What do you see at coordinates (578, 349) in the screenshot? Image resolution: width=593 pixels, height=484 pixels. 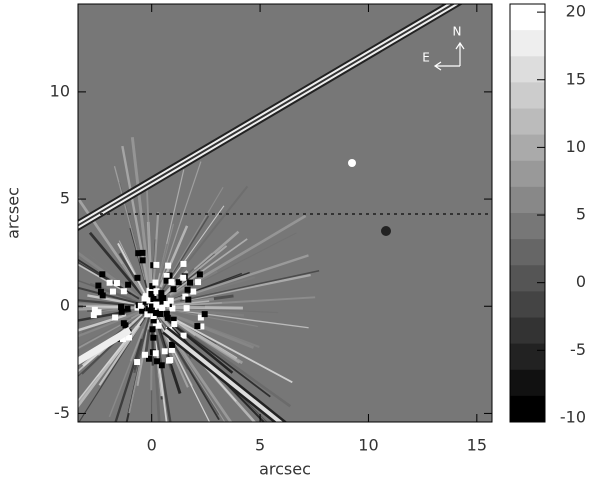 I see `colorbar-tick-label: -5` at bounding box center [578, 349].